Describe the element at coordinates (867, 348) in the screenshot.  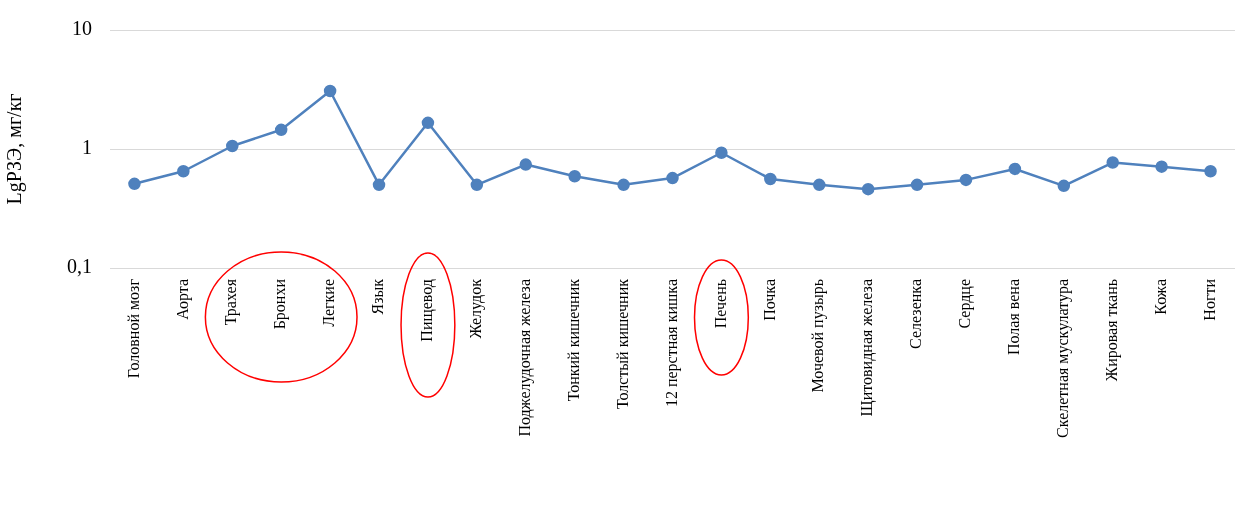
I see `x-tick-label: Щитовидная железа` at that location.